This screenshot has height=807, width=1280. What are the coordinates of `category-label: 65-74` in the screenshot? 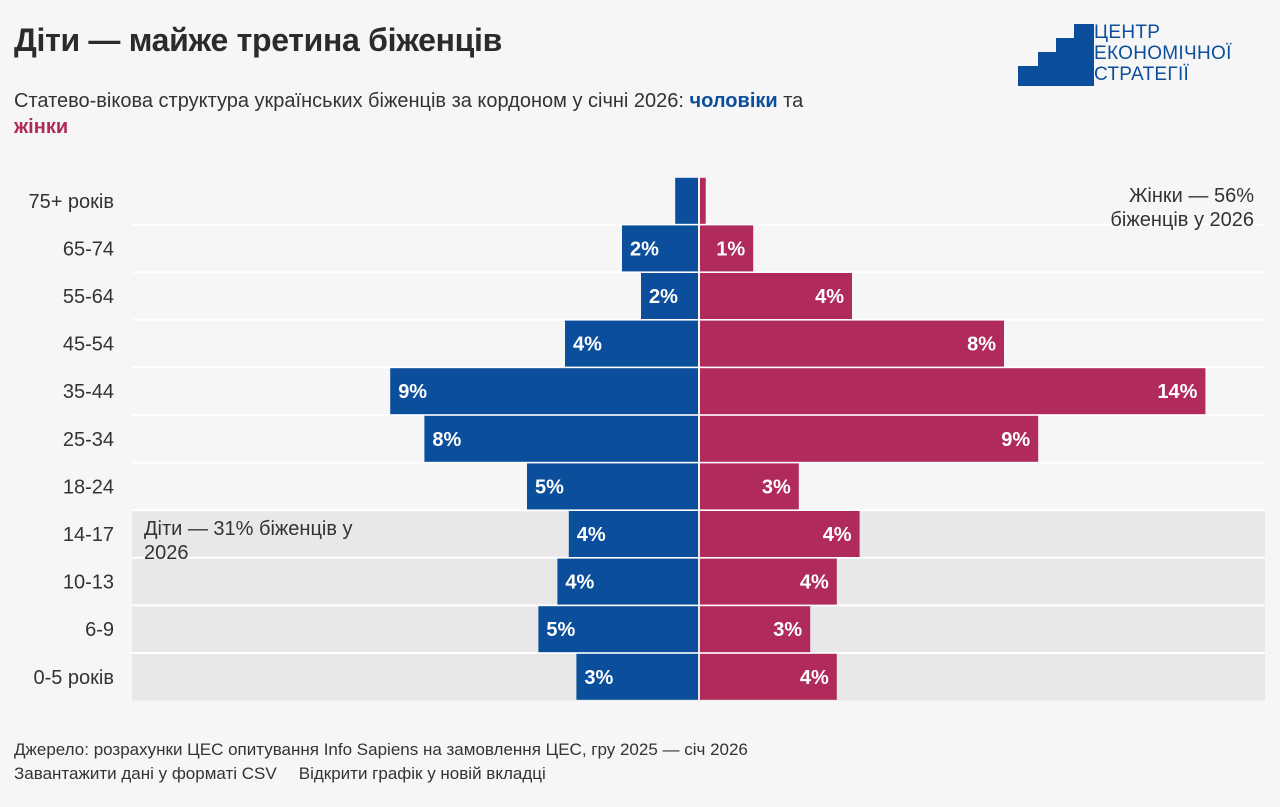 It's located at (88, 249).